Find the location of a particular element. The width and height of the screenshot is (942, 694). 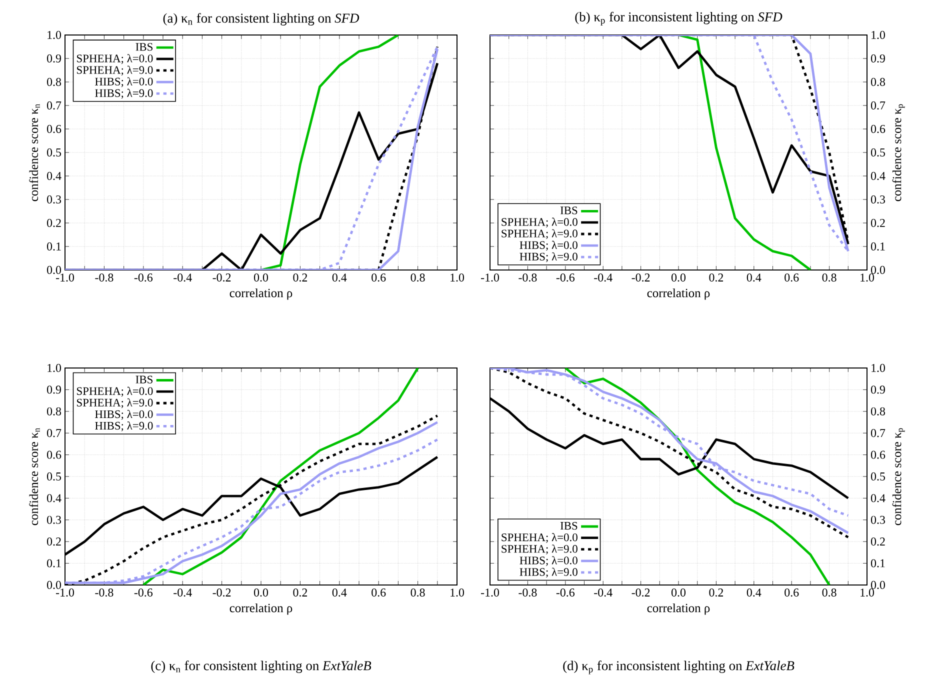

y-axis-title: confidence score κ$_{n}$ is located at coordinates (34, 477).